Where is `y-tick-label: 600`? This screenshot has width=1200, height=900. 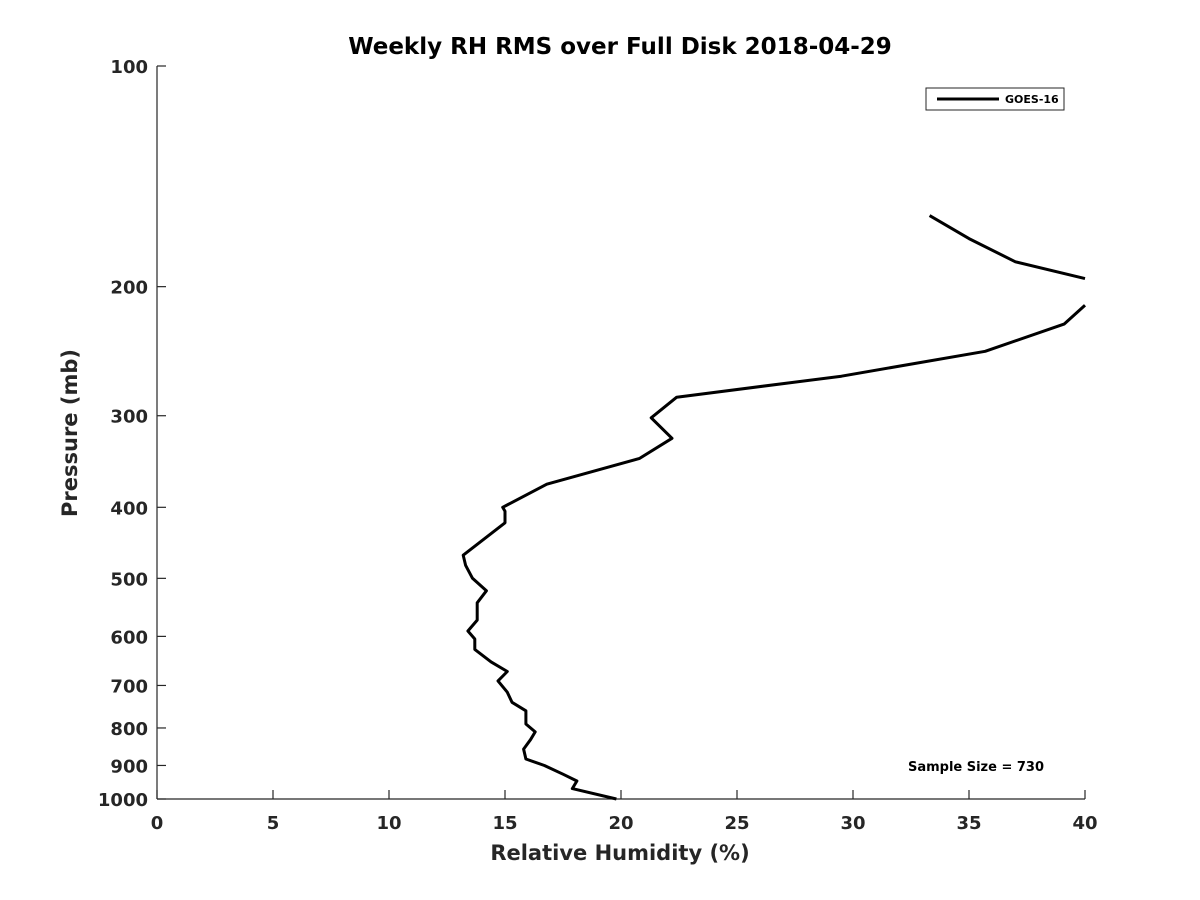 y-tick-label: 600 is located at coordinates (129, 637).